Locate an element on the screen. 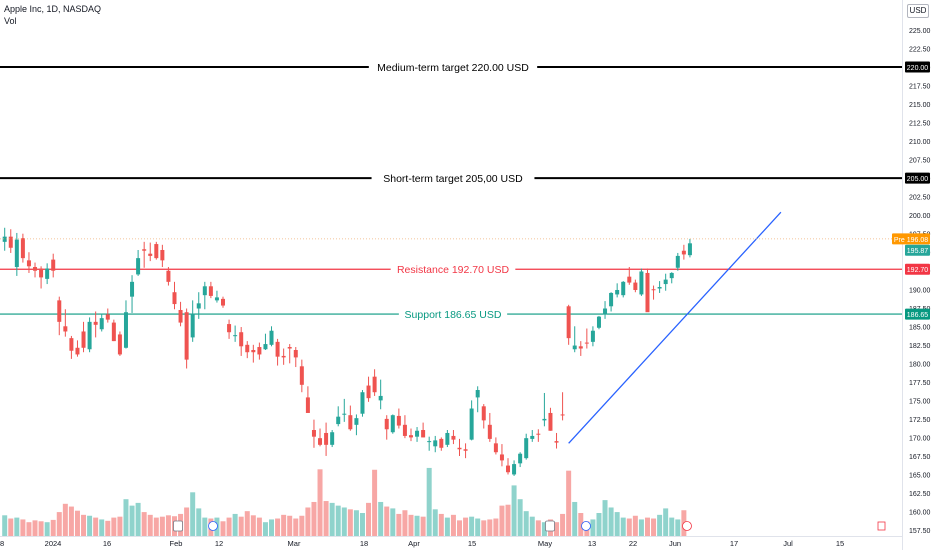 The image size is (932, 550). chart-legend: Apple Inc, 1D, NASDAQ Vol is located at coordinates (52, 15).